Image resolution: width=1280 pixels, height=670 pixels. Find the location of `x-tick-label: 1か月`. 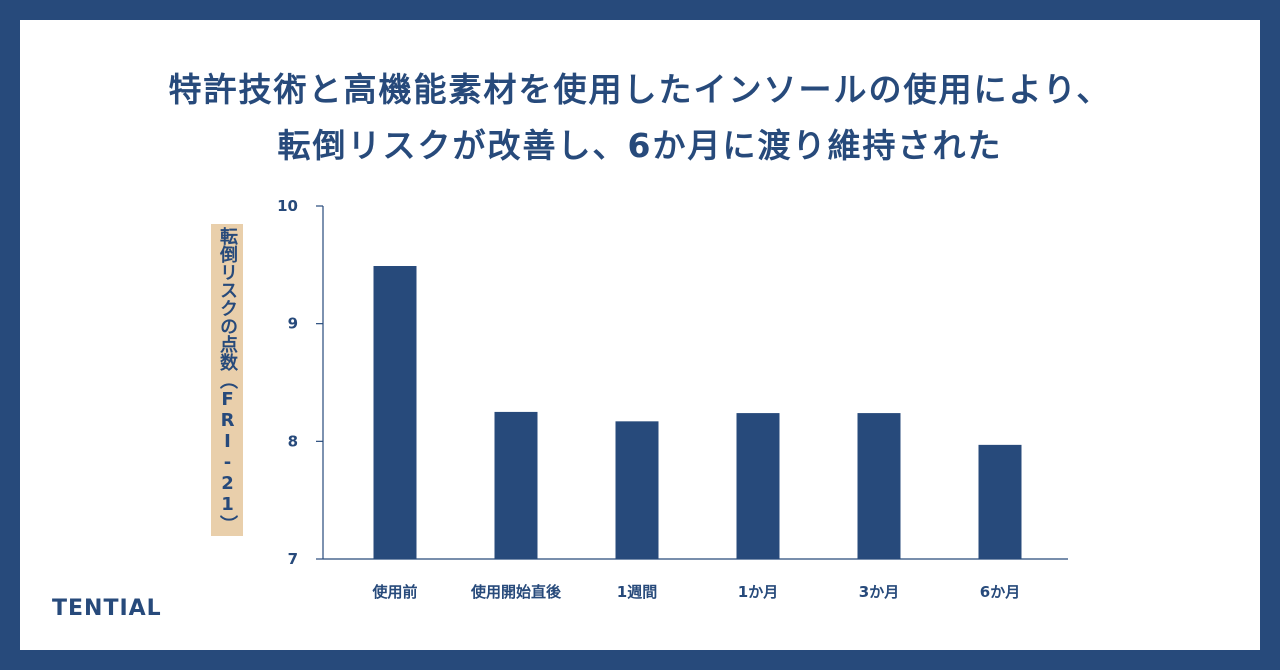

x-tick-label: 1か月 is located at coordinates (758, 592).